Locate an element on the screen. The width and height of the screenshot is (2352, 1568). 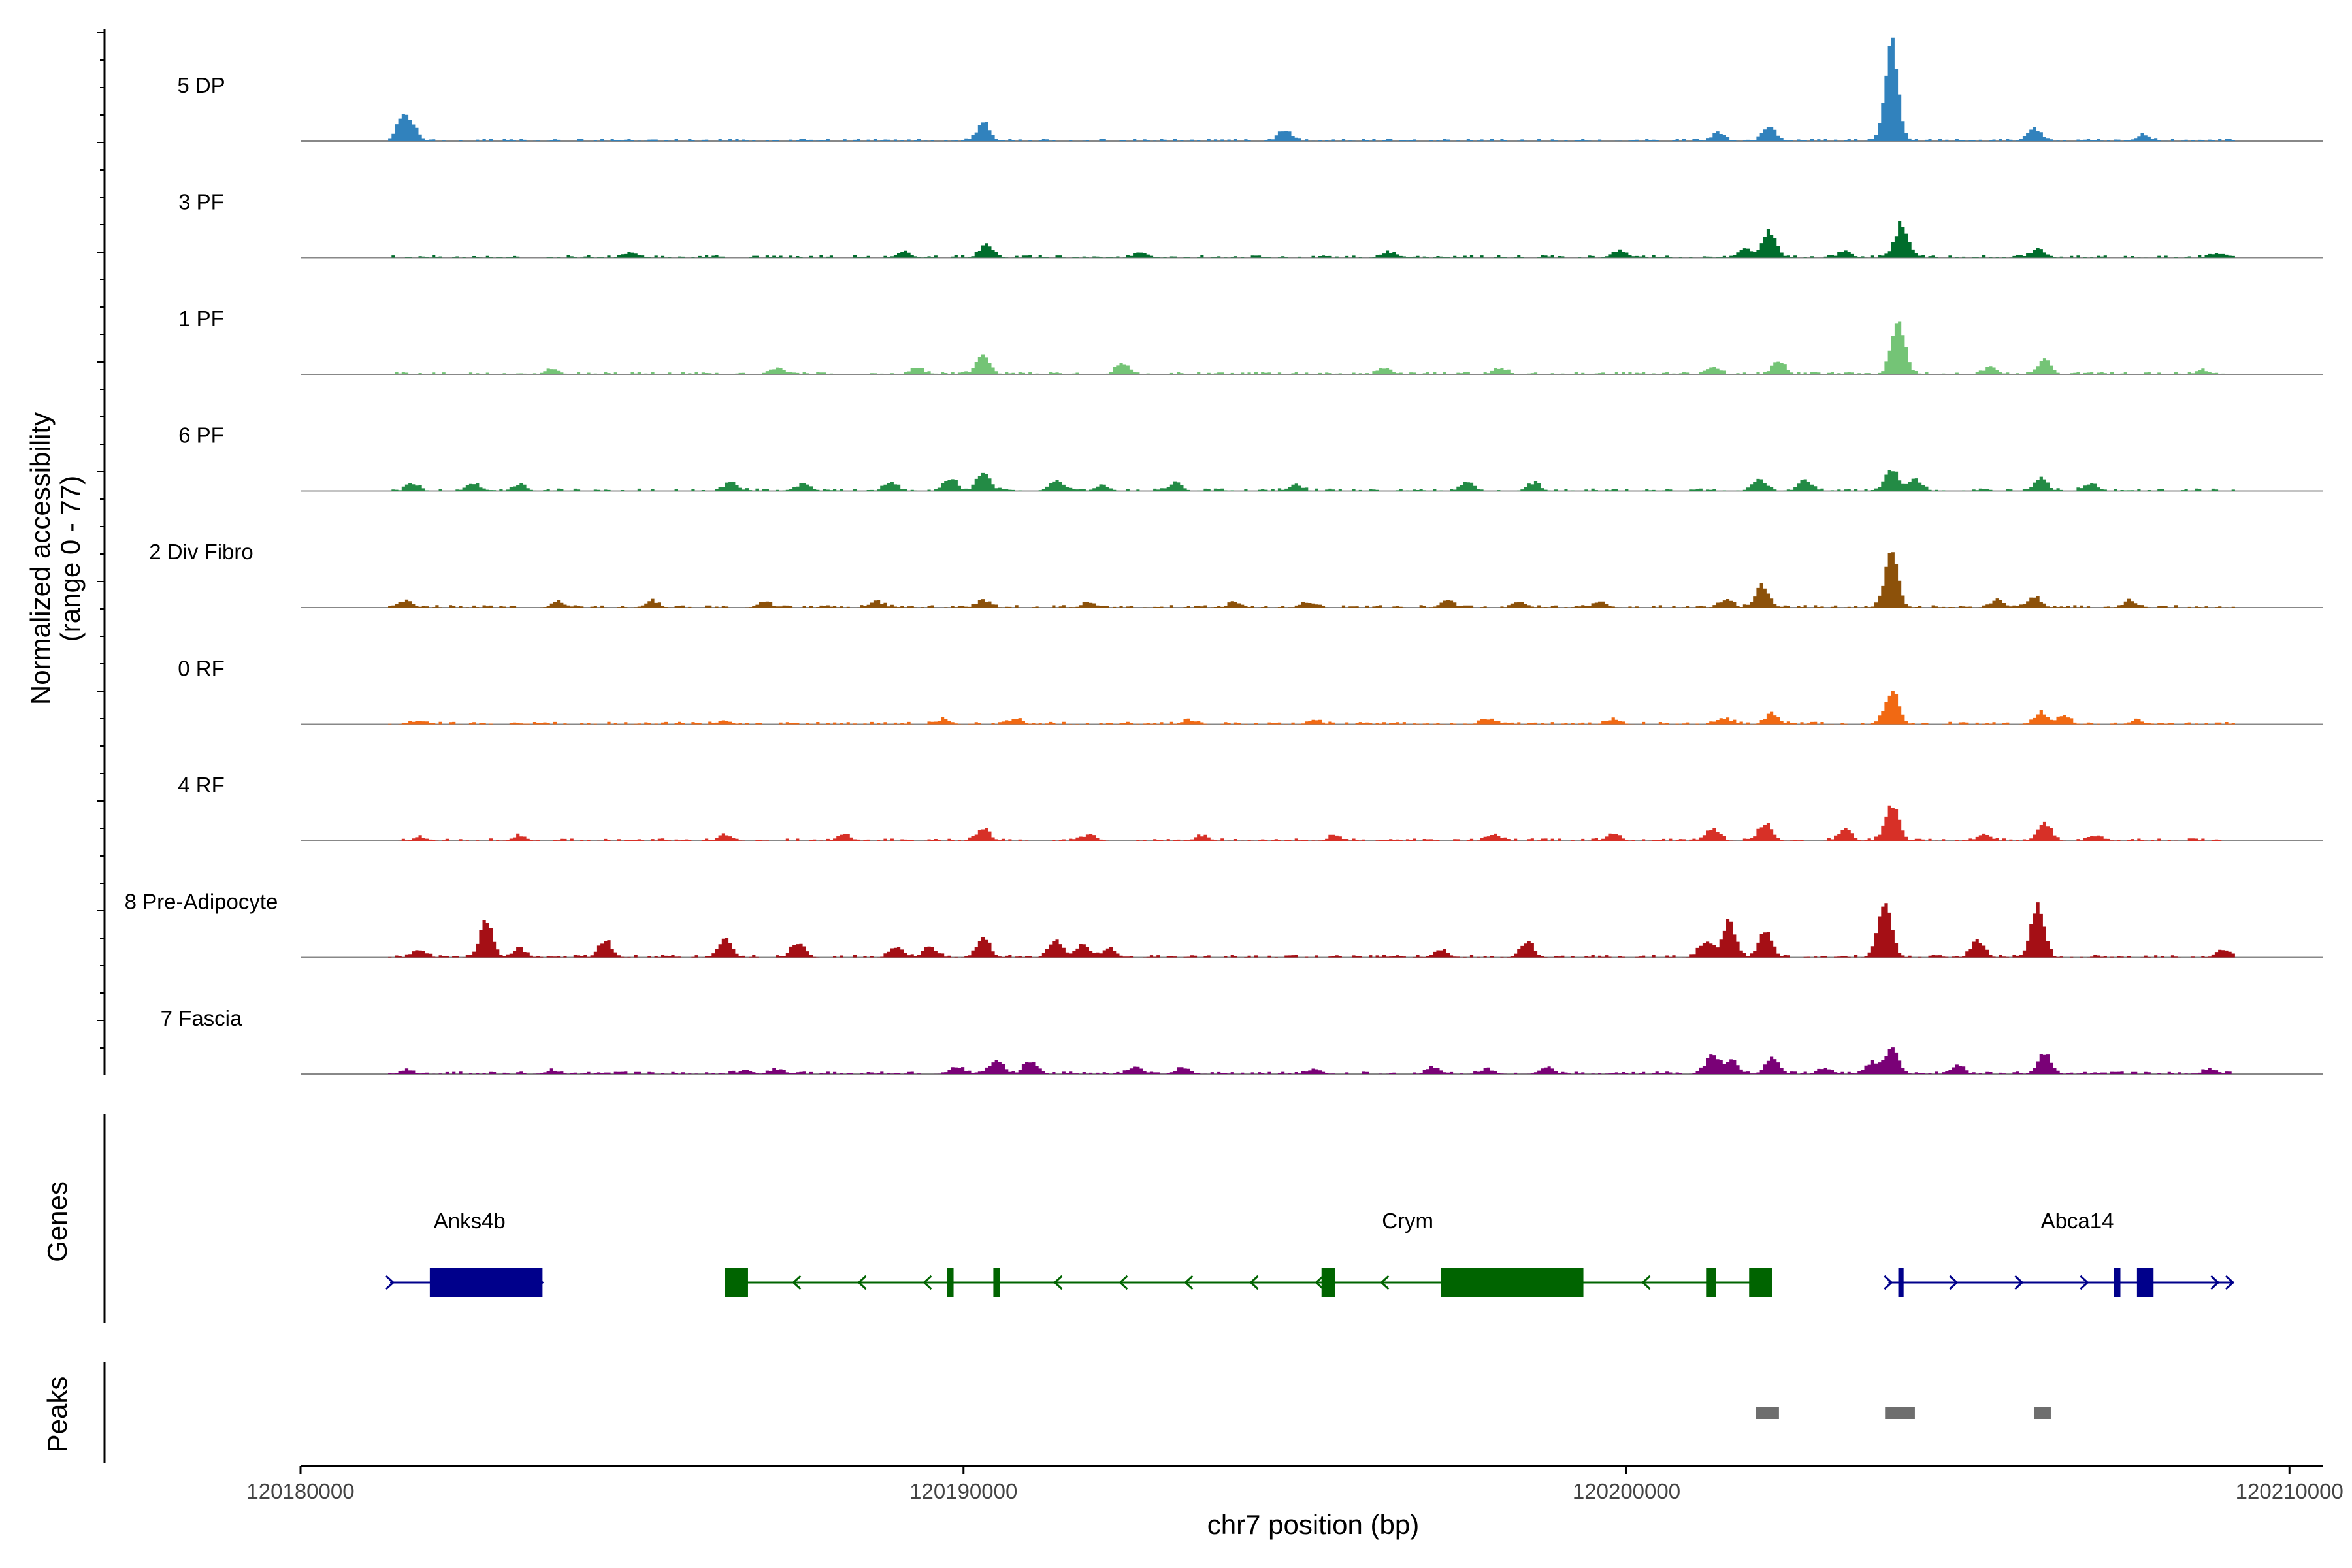
track-3-pf: 3 PF is located at coordinates (1250, 224).